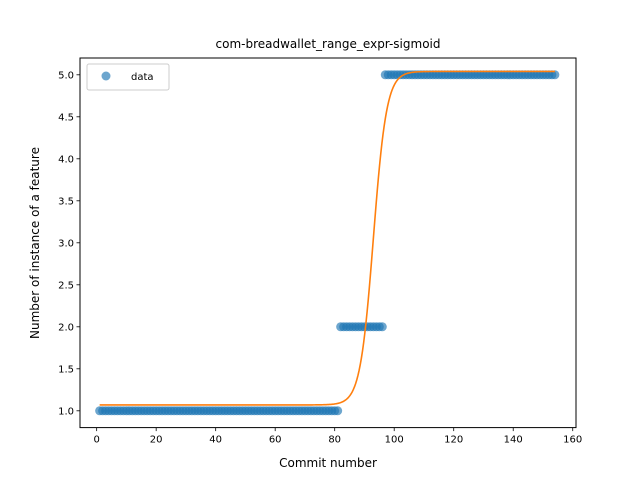 The width and height of the screenshot is (640, 480). Describe the element at coordinates (66, 243) in the screenshot. I see `y-tick-label: 3.0` at that location.